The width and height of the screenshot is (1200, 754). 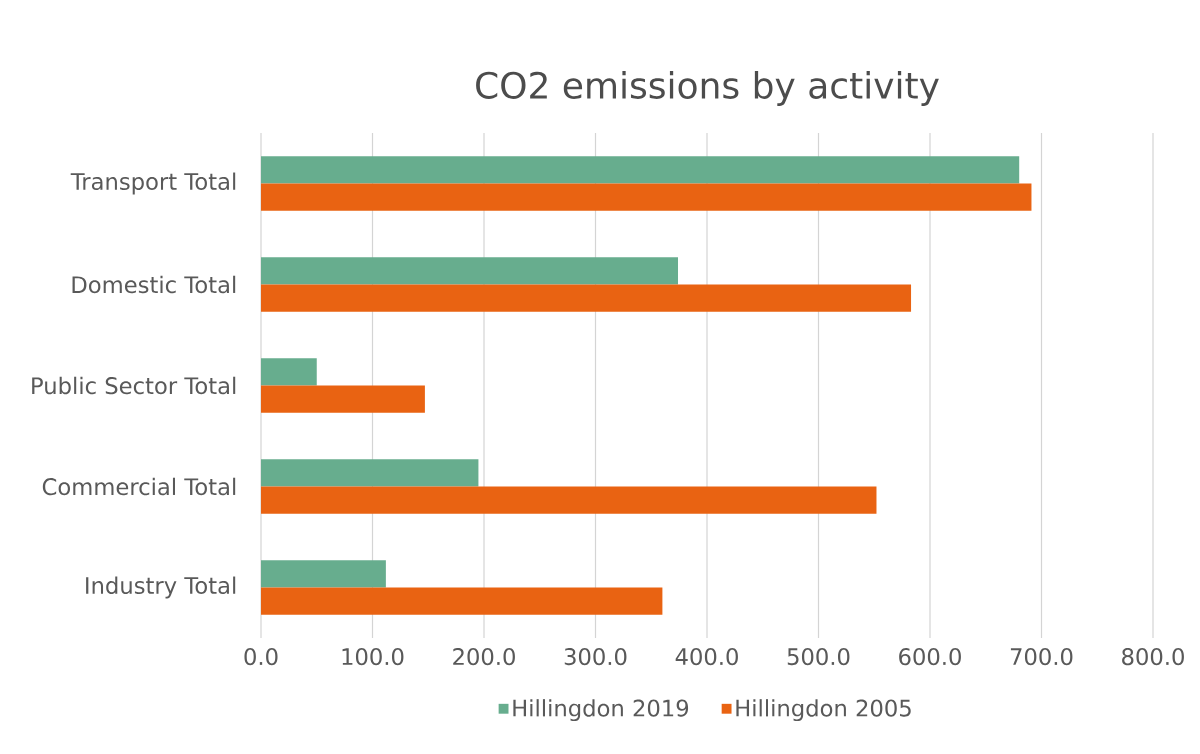 I want to click on legend-label: Hillingdon 2019, so click(x=601, y=710).